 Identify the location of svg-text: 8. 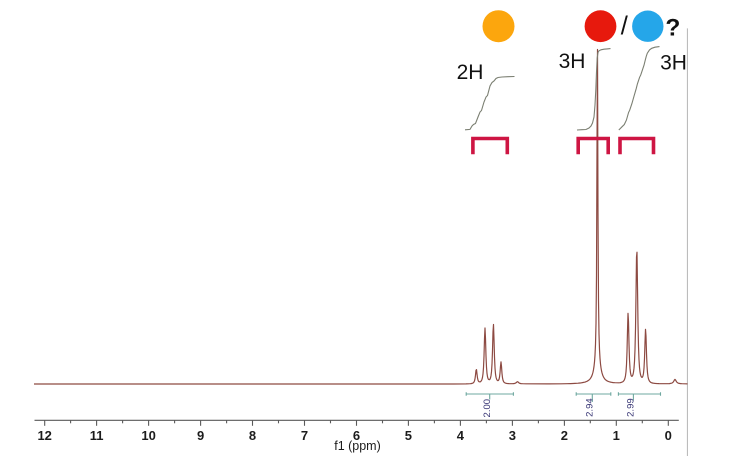
(252, 435).